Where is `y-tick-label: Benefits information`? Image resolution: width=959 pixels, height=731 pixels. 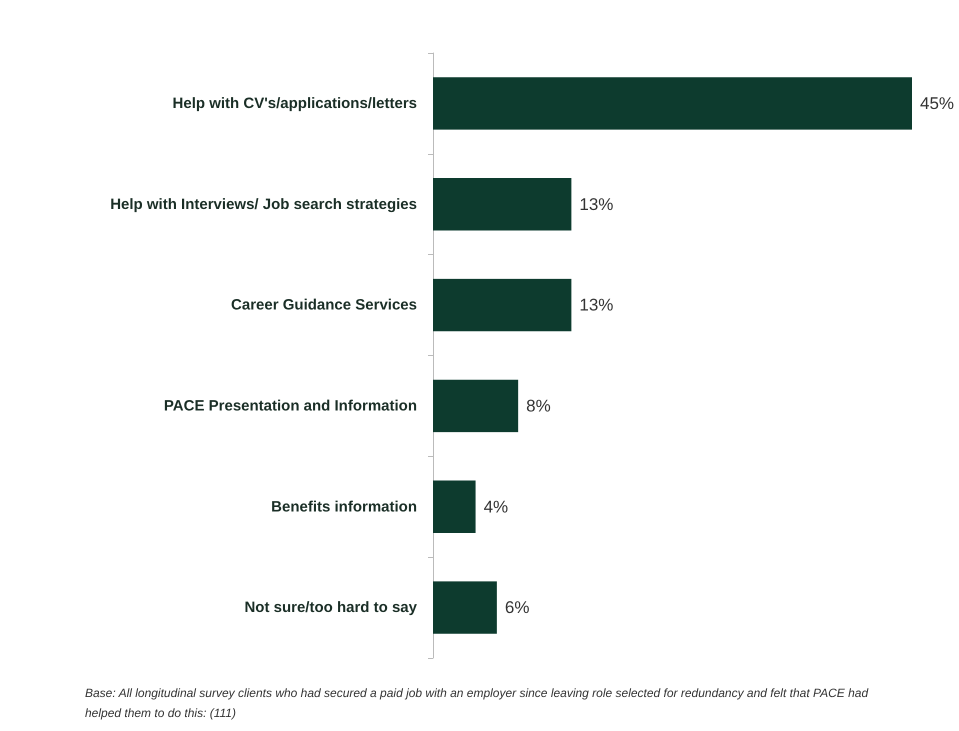
y-tick-label: Benefits information is located at coordinates (344, 507).